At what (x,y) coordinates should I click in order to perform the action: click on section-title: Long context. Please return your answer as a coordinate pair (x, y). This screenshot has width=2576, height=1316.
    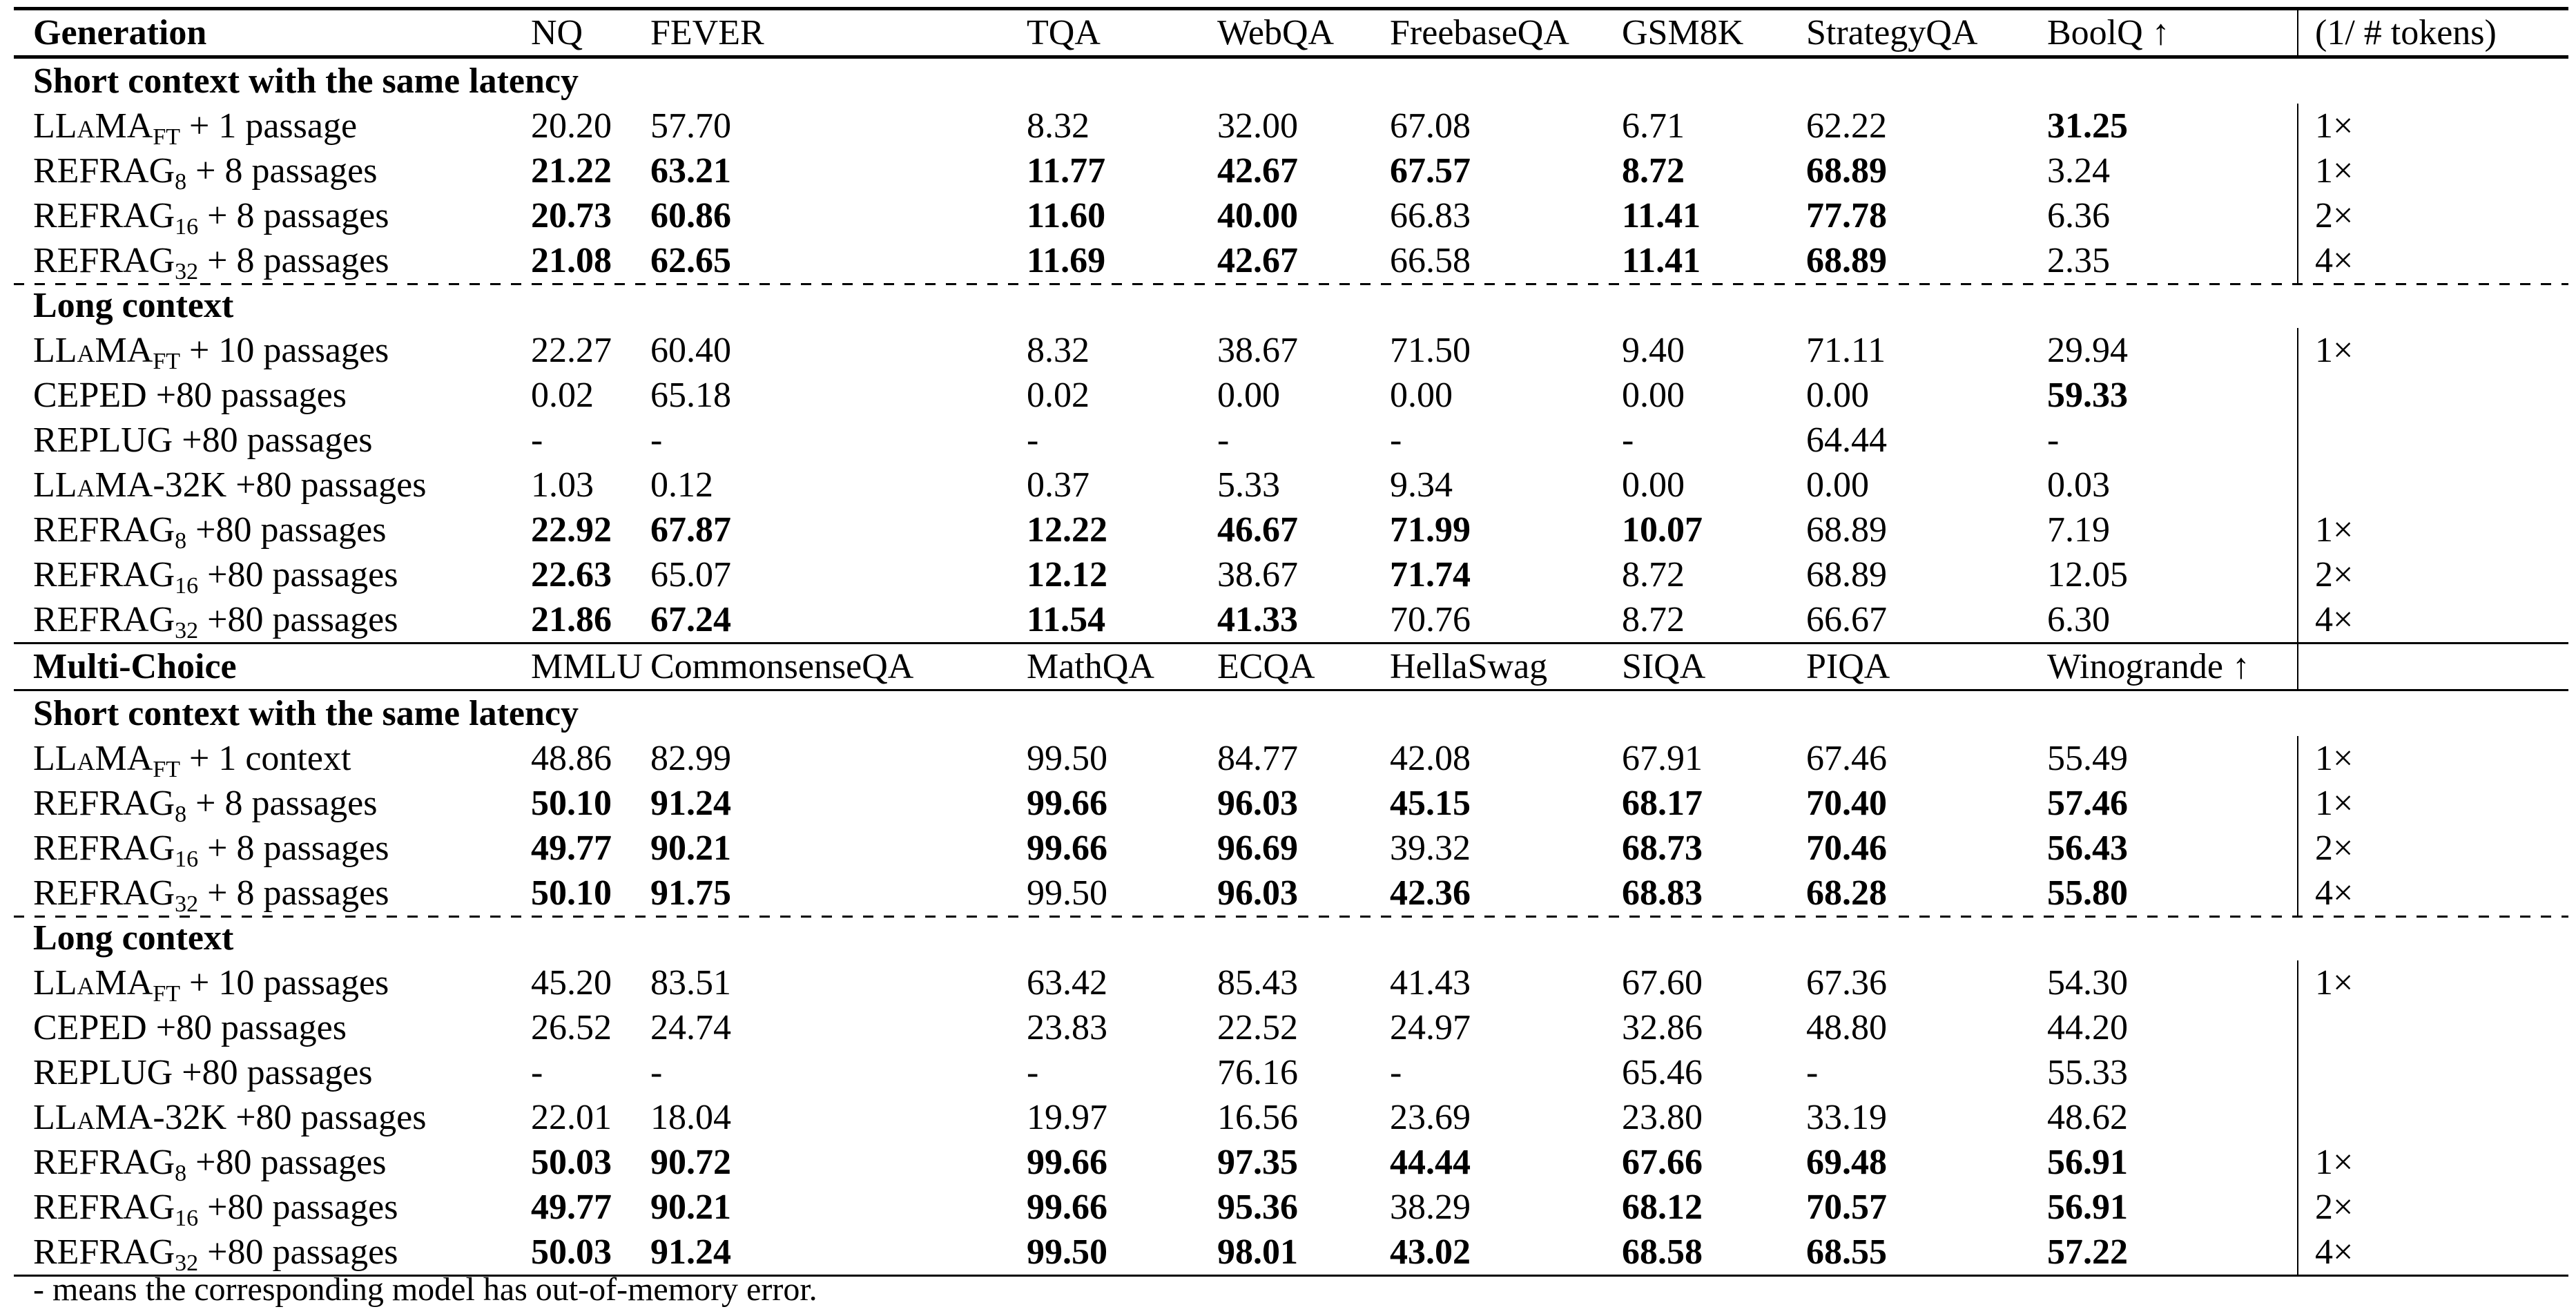
    Looking at the image, I should click on (134, 938).